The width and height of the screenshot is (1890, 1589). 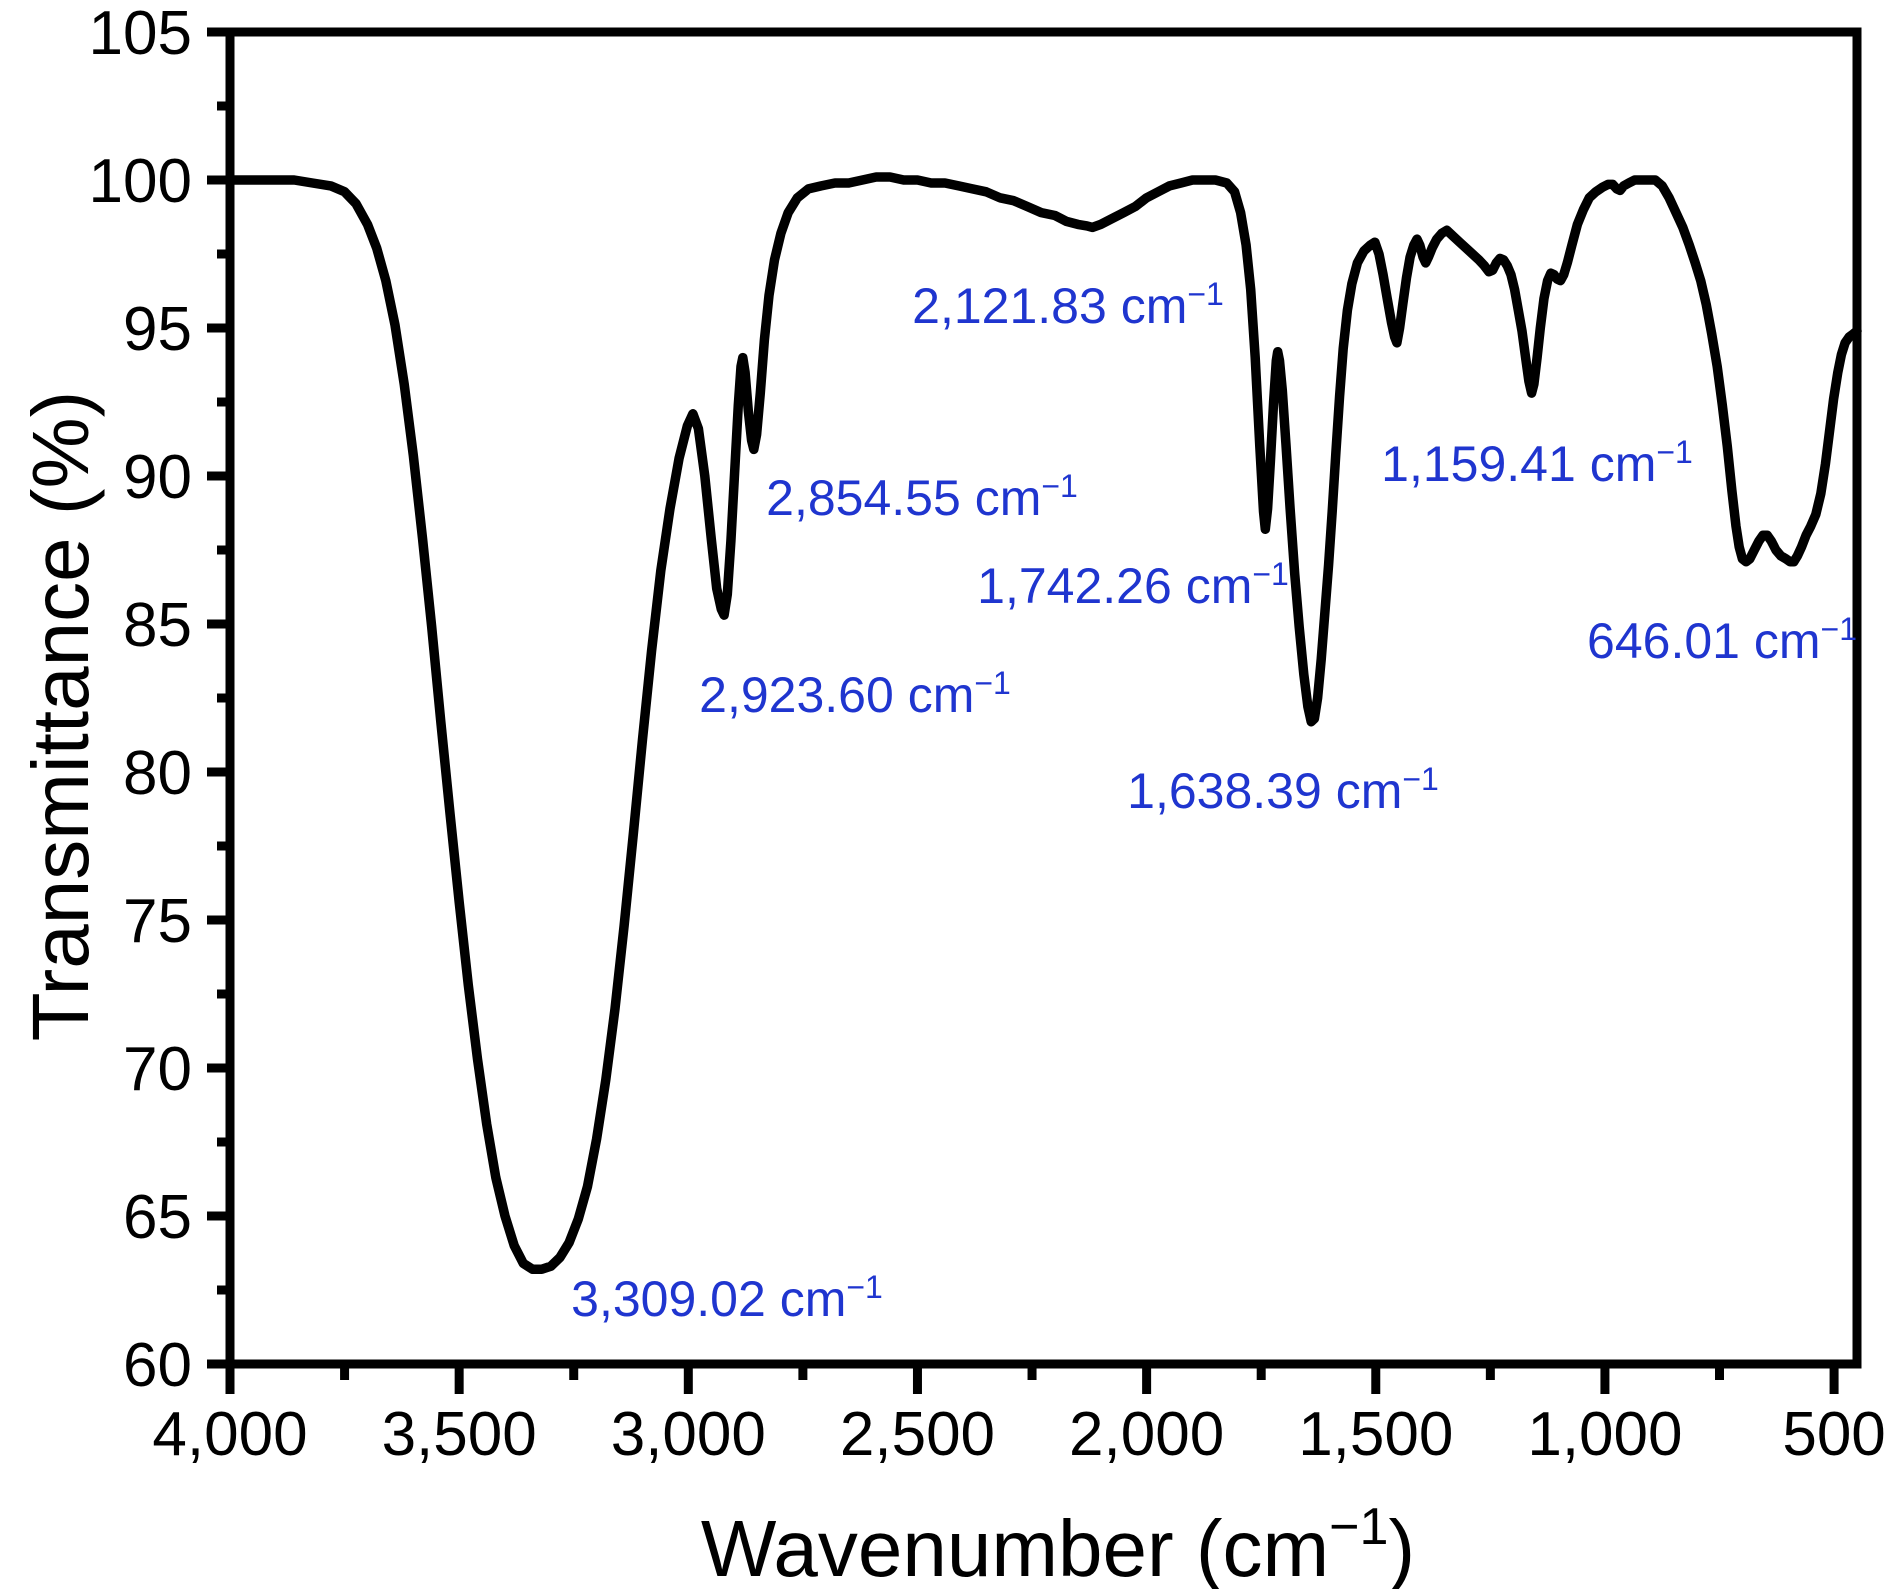 I want to click on y-tick-label: 85, so click(x=157, y=625).